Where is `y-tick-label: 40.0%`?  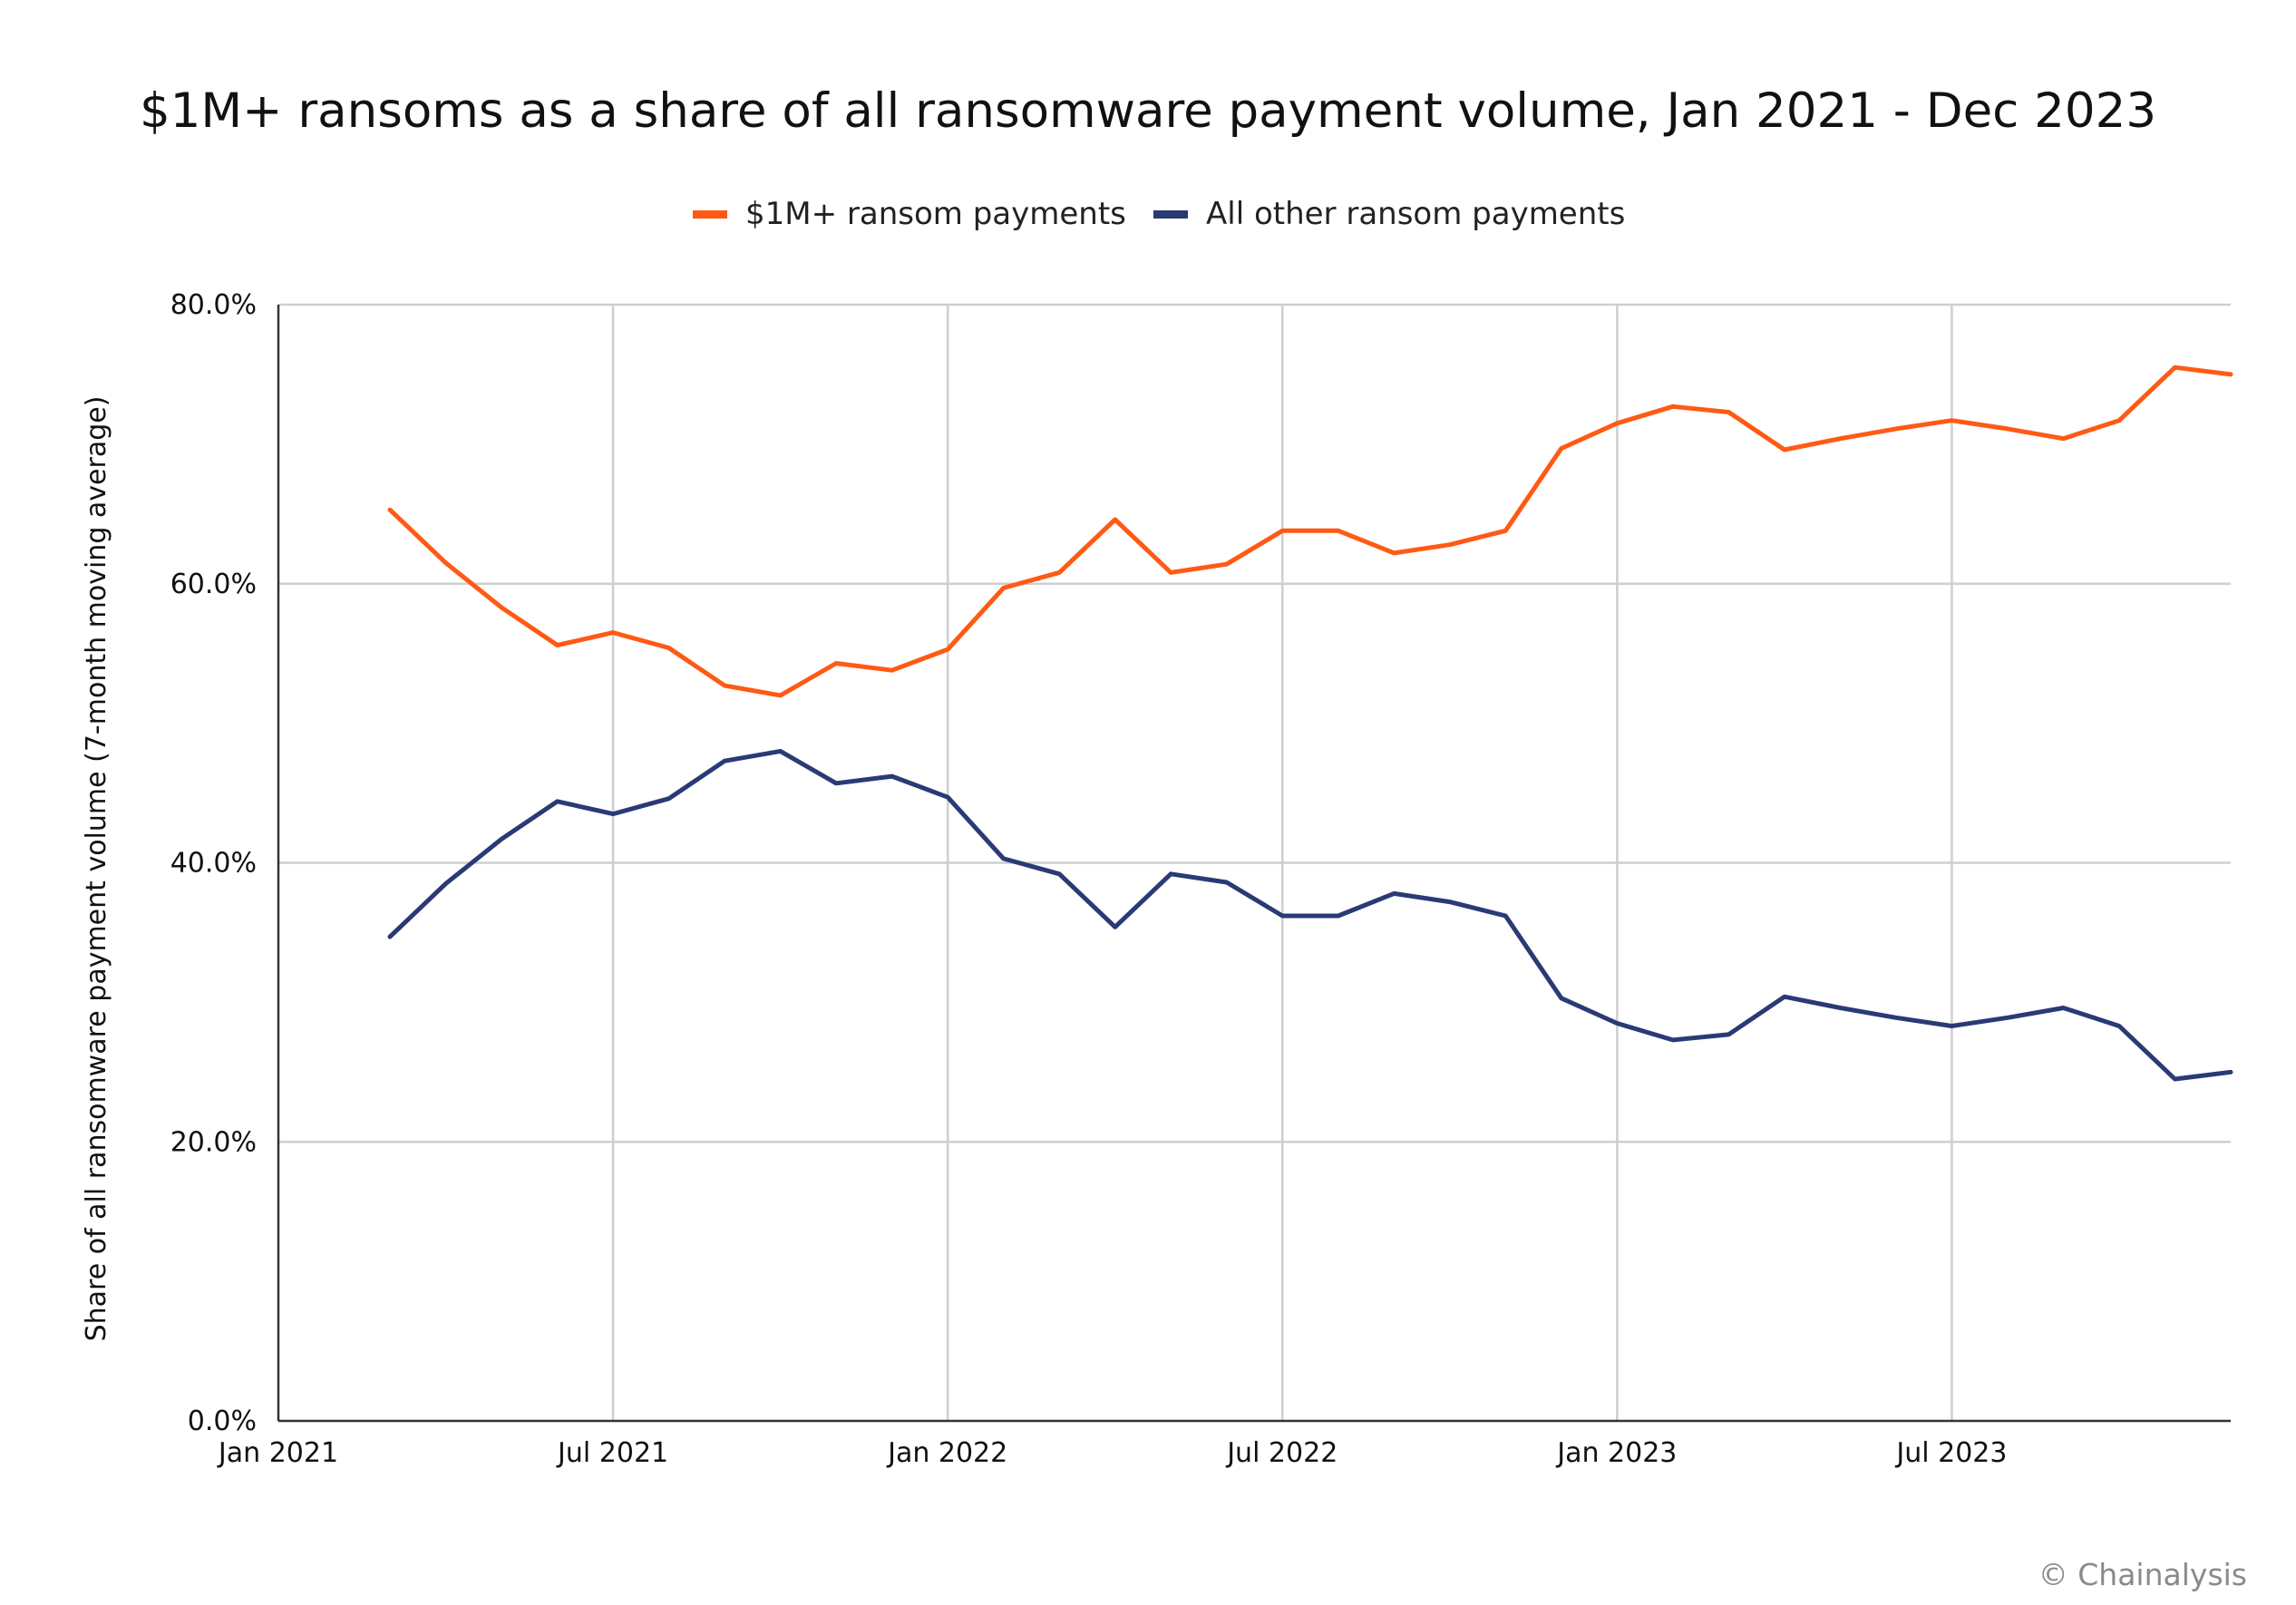 y-tick-label: 40.0% is located at coordinates (213, 864).